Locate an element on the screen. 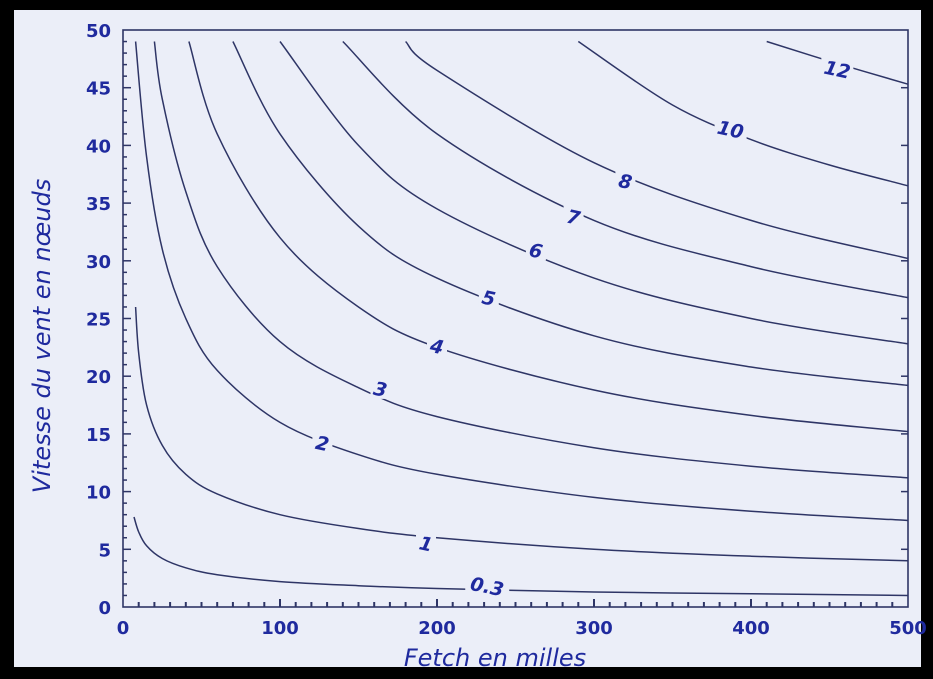 The image size is (933, 679). curve-label-5: 5 is located at coordinates (489, 299).